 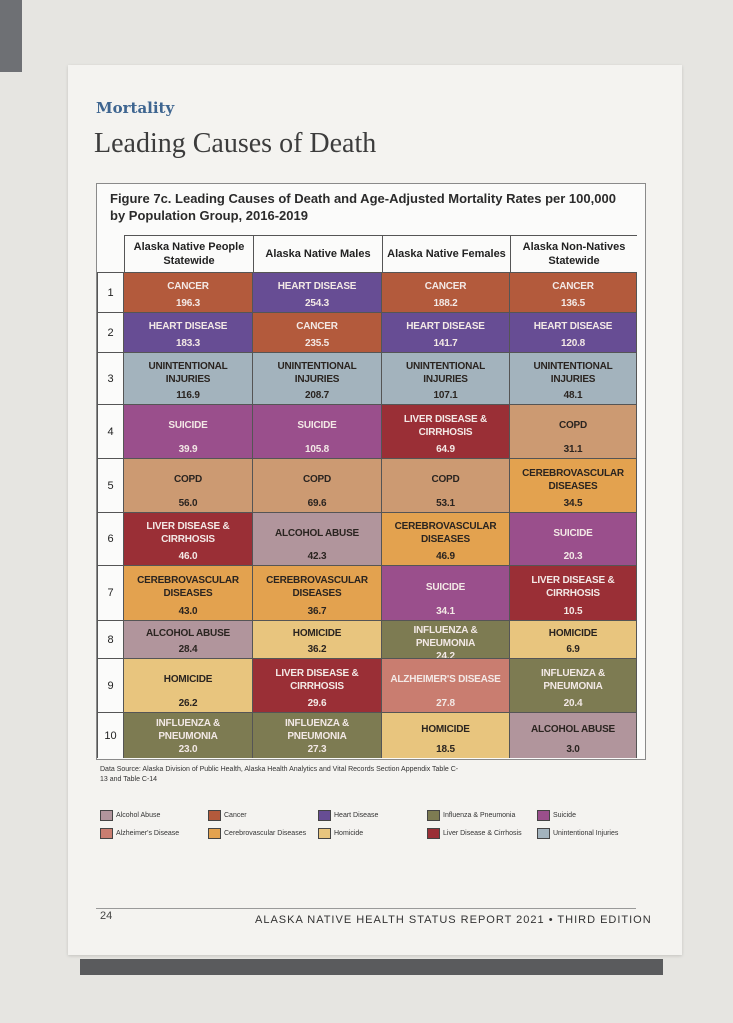 I want to click on column-header: Alaska Native Males, so click(x=317, y=253).